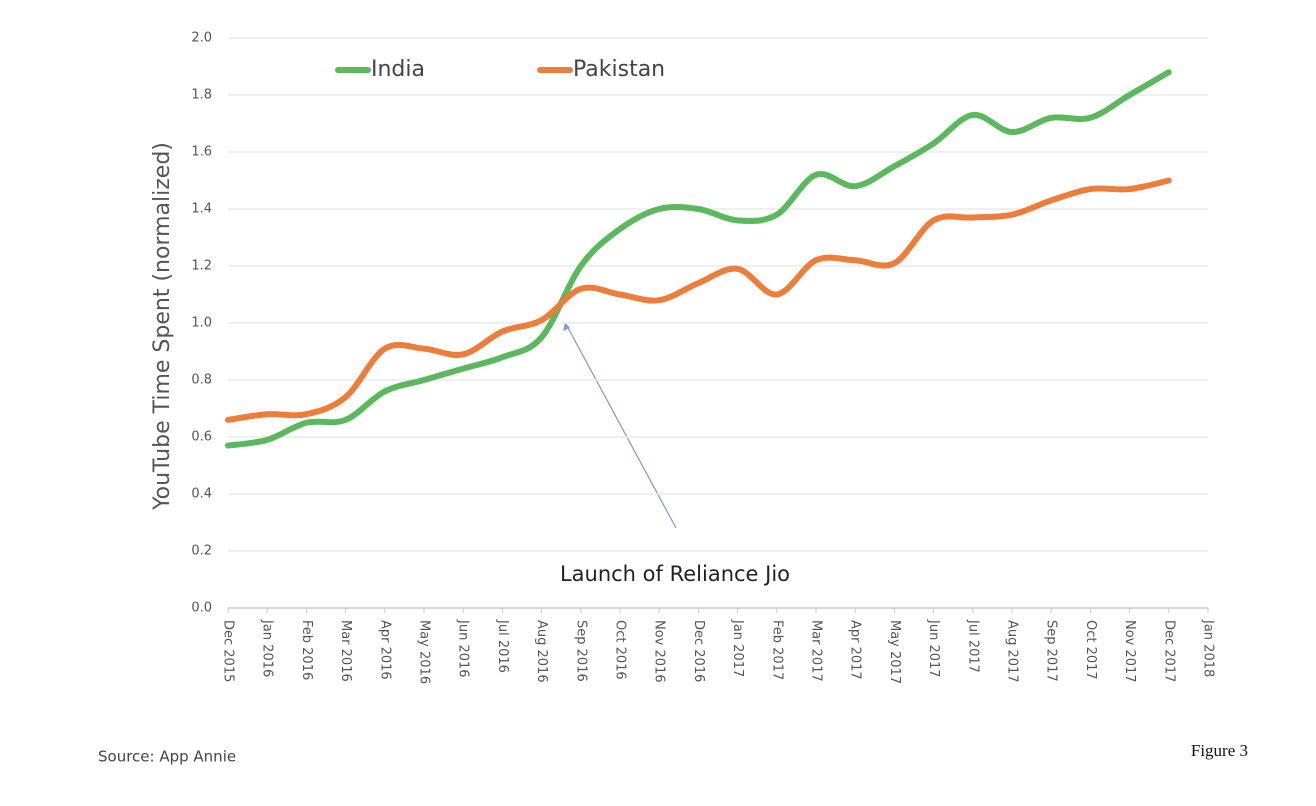 Image resolution: width=1316 pixels, height=806 pixels. What do you see at coordinates (201, 152) in the screenshot?
I see `y-tick-label: 1.6` at bounding box center [201, 152].